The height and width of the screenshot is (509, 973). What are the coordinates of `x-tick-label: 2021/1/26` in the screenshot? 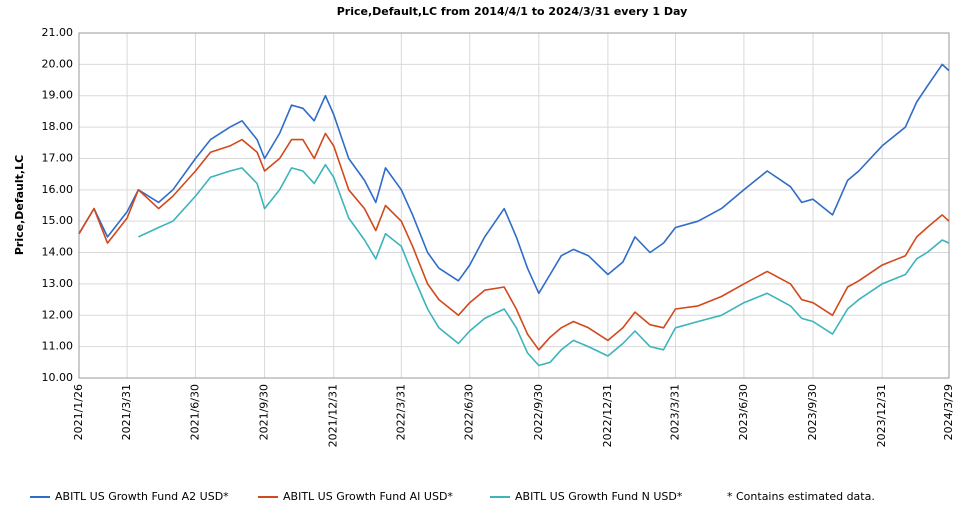 It's located at (78, 412).